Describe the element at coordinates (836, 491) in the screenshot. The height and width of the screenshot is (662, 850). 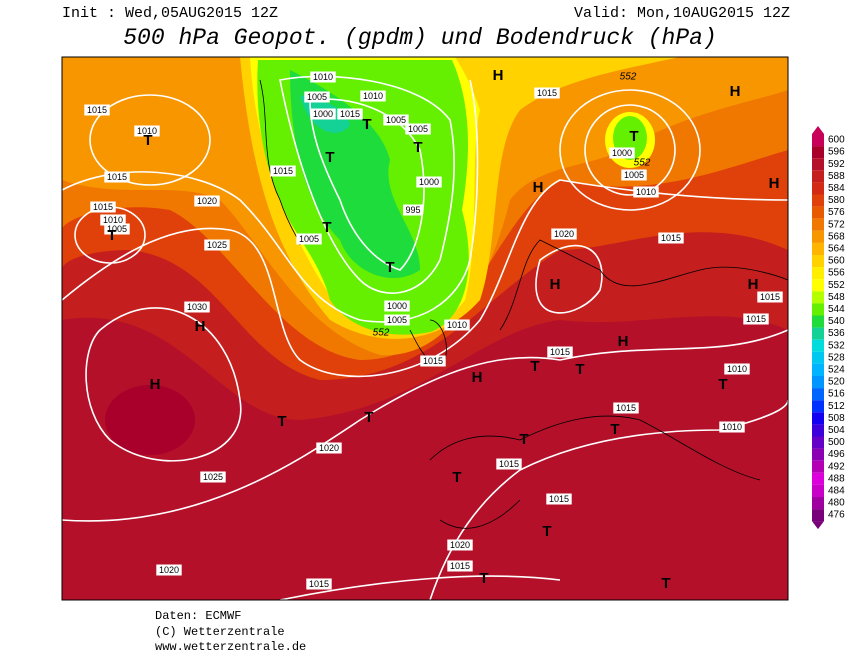
I see `colorbar-label: 484` at that location.